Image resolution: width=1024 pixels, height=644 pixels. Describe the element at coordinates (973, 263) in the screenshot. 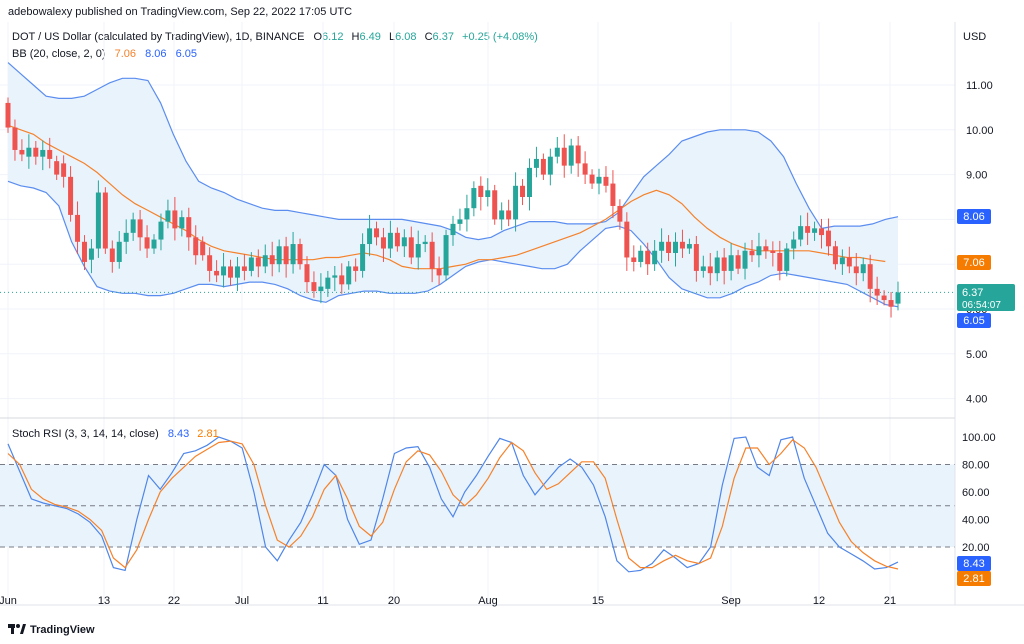

I see `badge-basis-text: 7.06` at that location.